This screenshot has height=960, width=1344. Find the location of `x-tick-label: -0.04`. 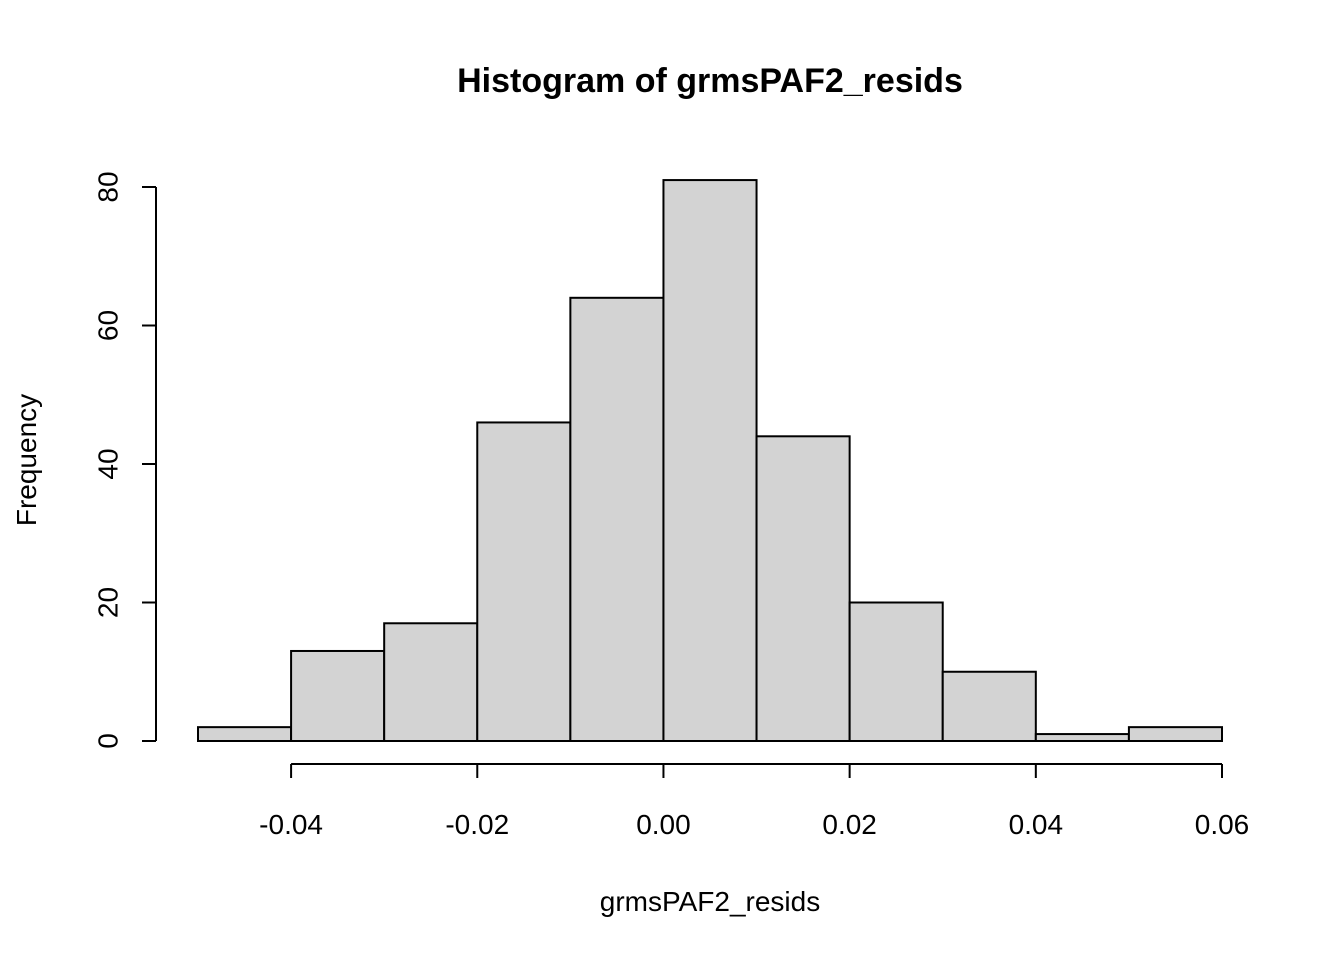

x-tick-label: -0.04 is located at coordinates (291, 824).